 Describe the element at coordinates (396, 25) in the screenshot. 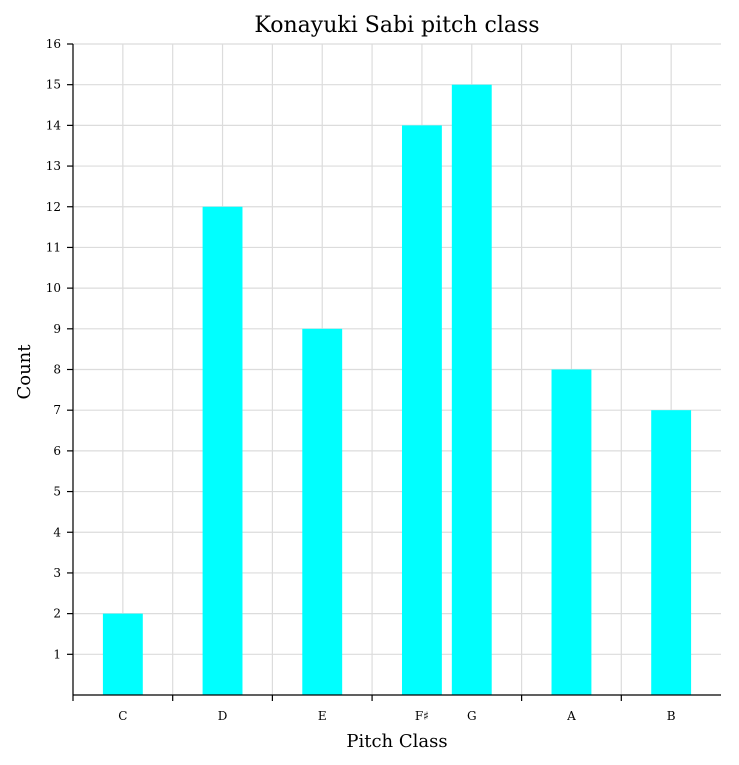

I see `chart-title: Konayuki Sabi pitch class` at that location.